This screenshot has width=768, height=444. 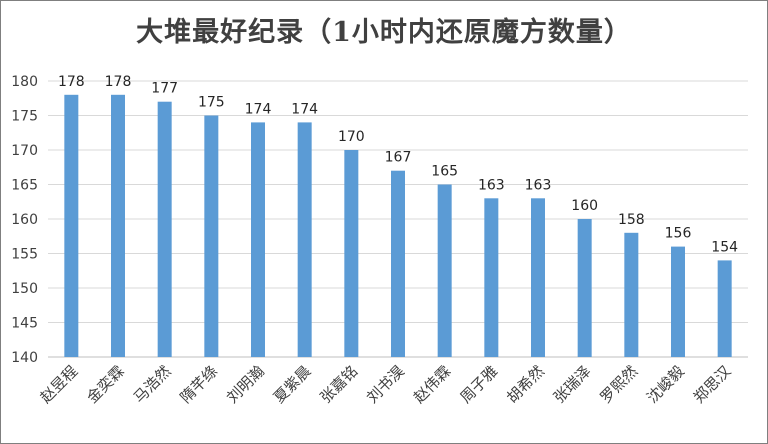 What do you see at coordinates (631, 220) in the screenshot?
I see `data-label: 158` at bounding box center [631, 220].